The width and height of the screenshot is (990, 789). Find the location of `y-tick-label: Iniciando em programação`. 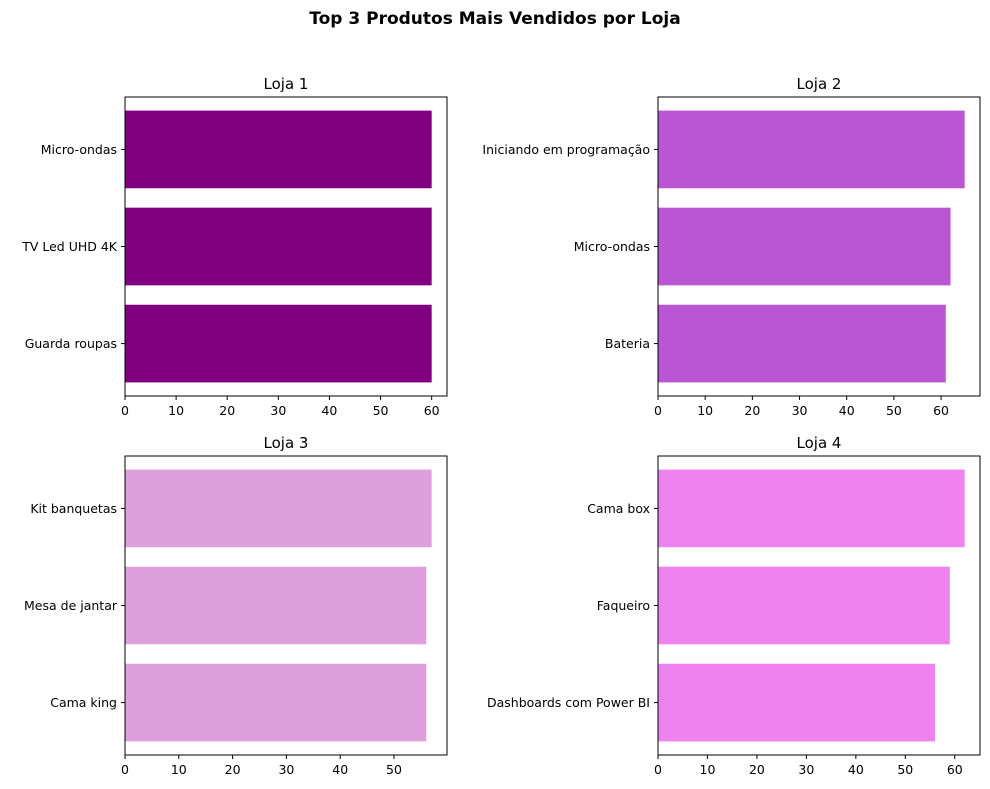

y-tick-label: Iniciando em programação is located at coordinates (566, 149).